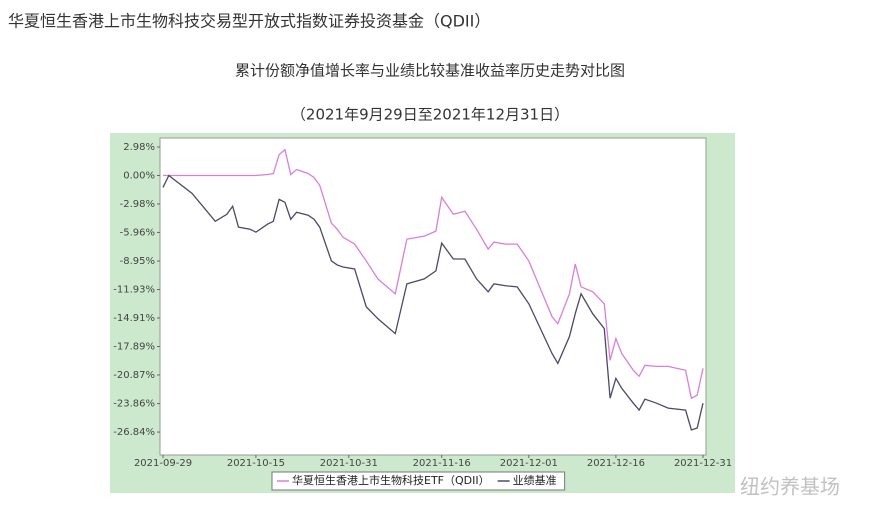  What do you see at coordinates (790, 487) in the screenshot?
I see `watermark: 纽约养基场` at bounding box center [790, 487].